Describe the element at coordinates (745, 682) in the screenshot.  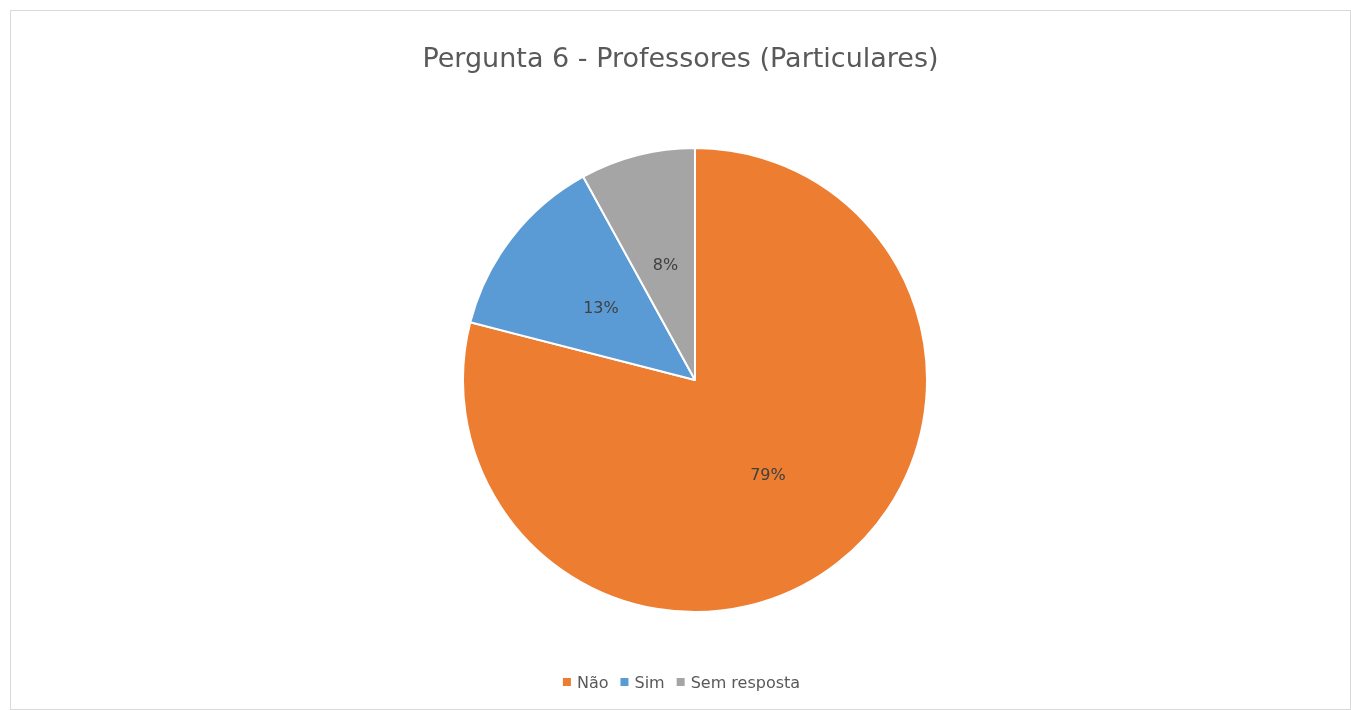
I see `legend-label: Sem resposta` at that location.